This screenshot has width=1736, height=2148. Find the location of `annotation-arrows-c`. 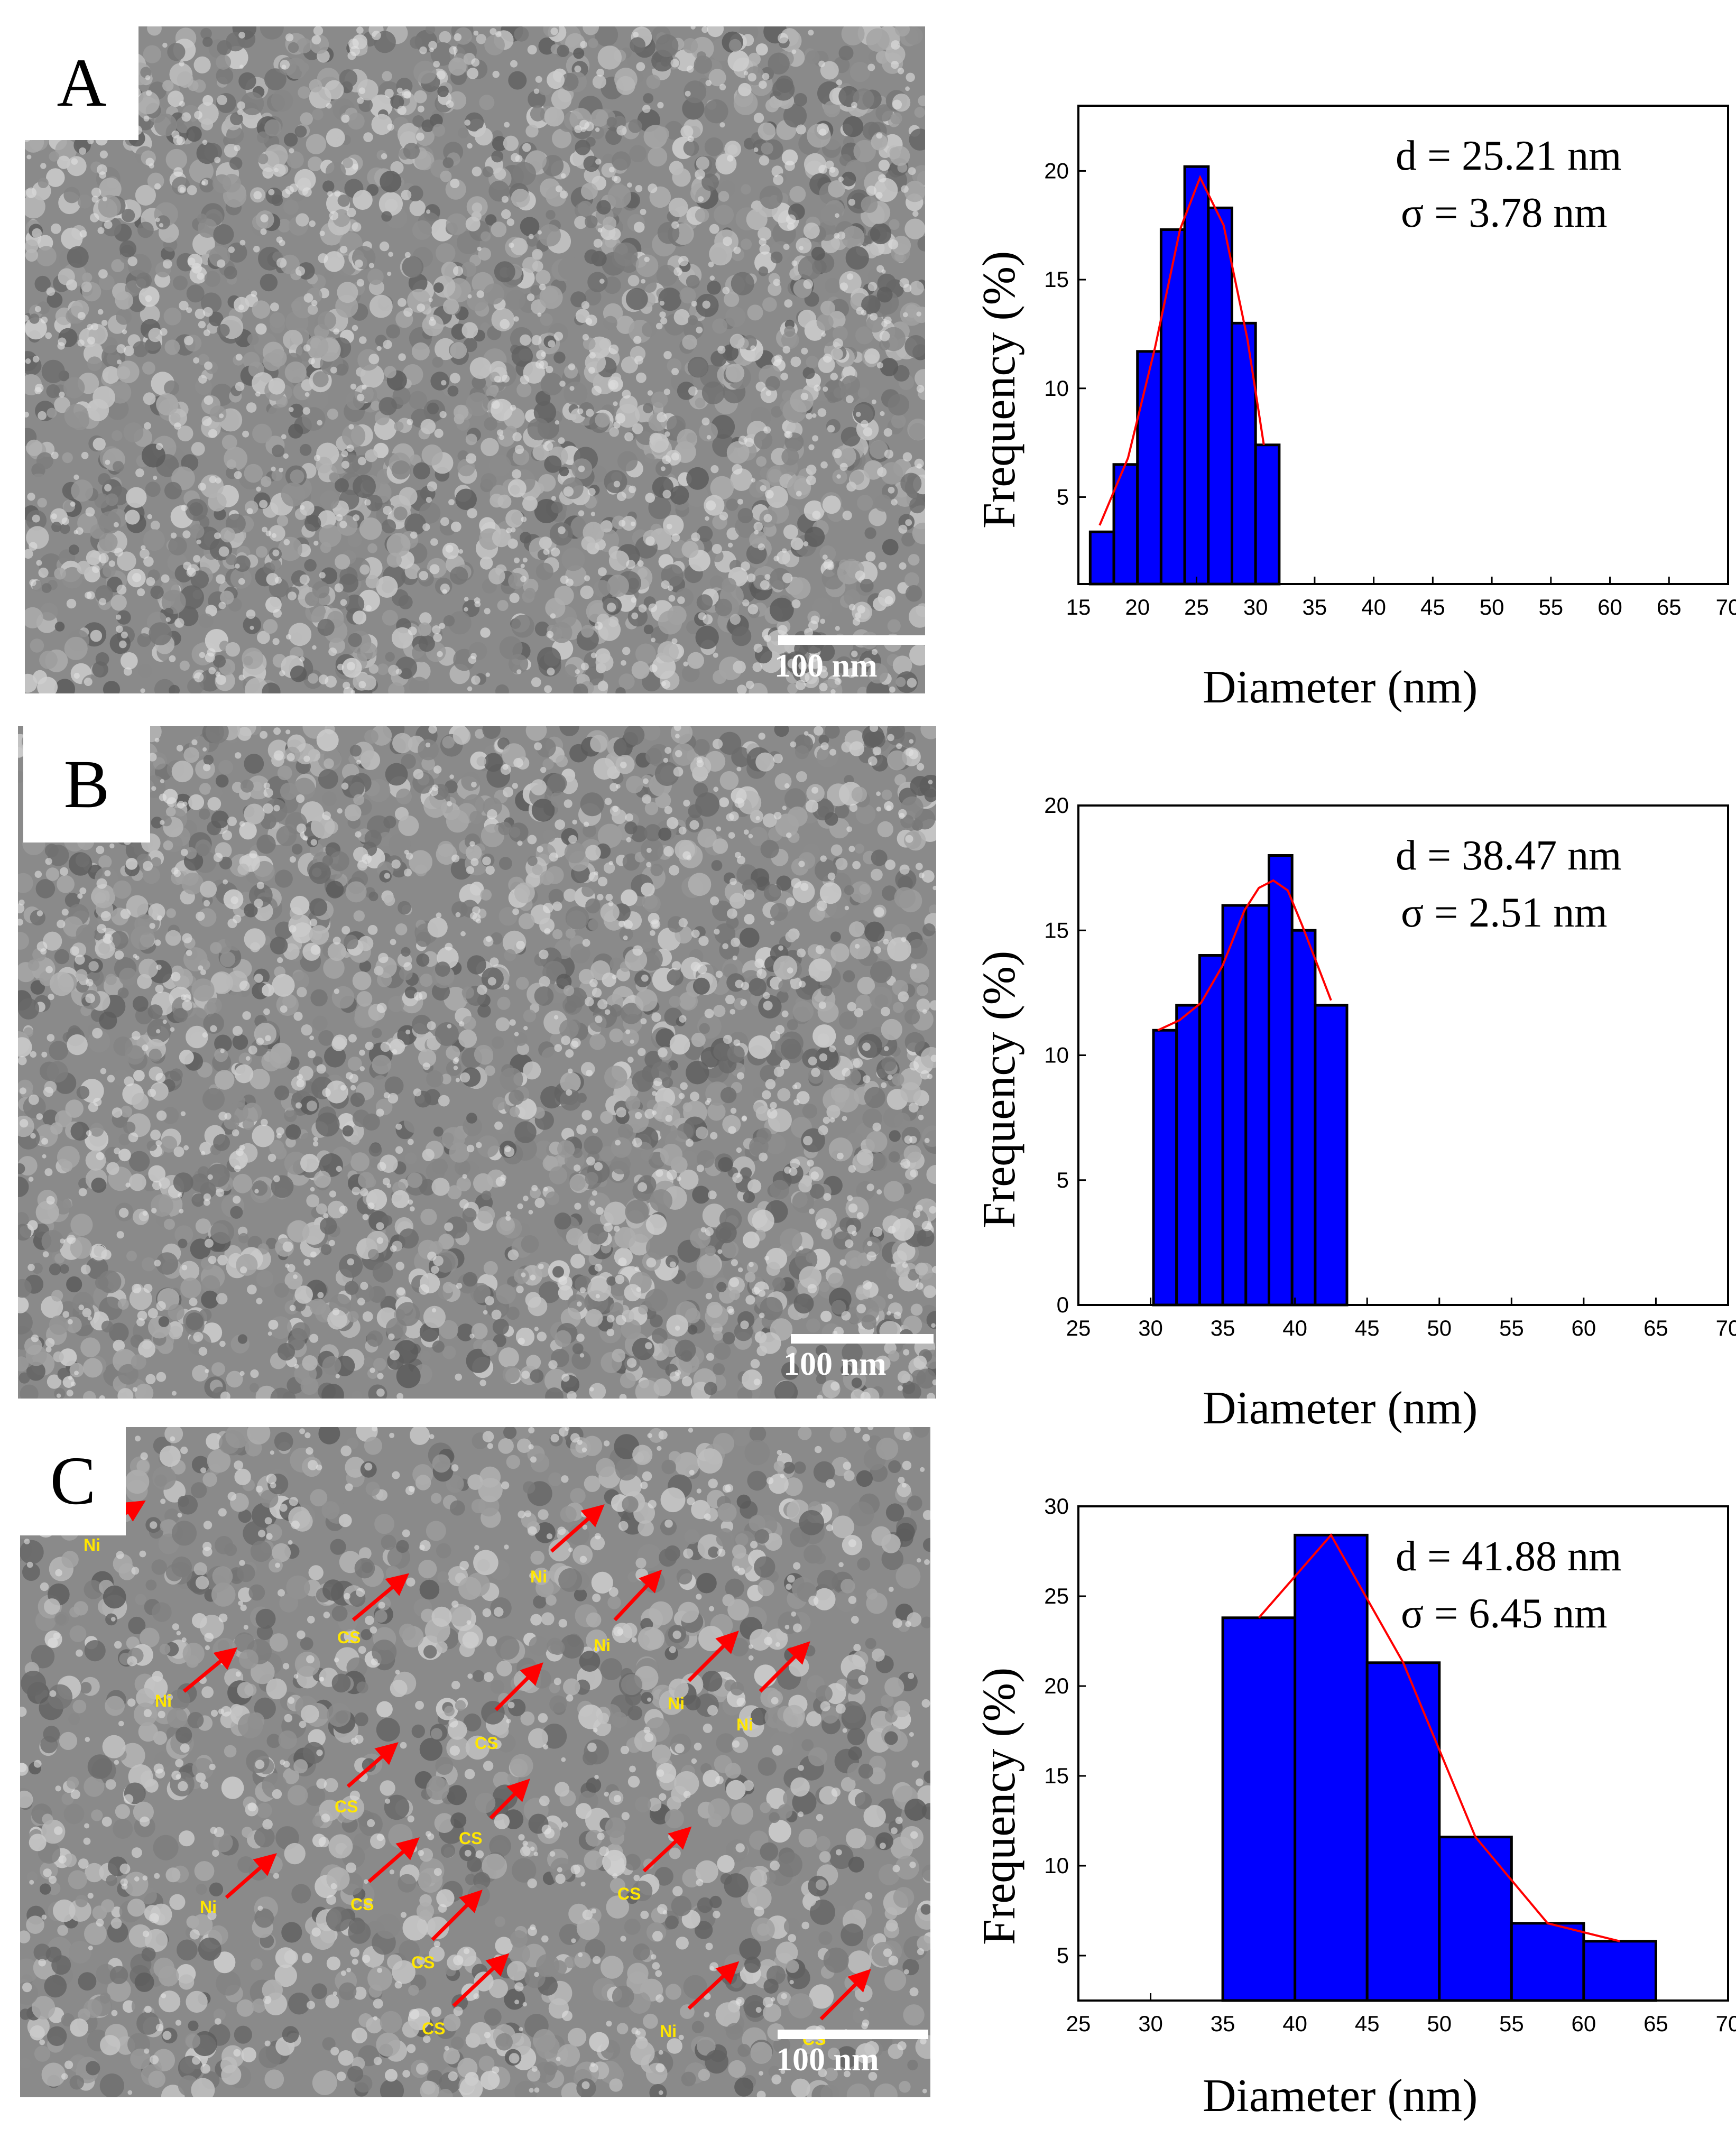

annotation-arrows-c is located at coordinates (482, 1760).